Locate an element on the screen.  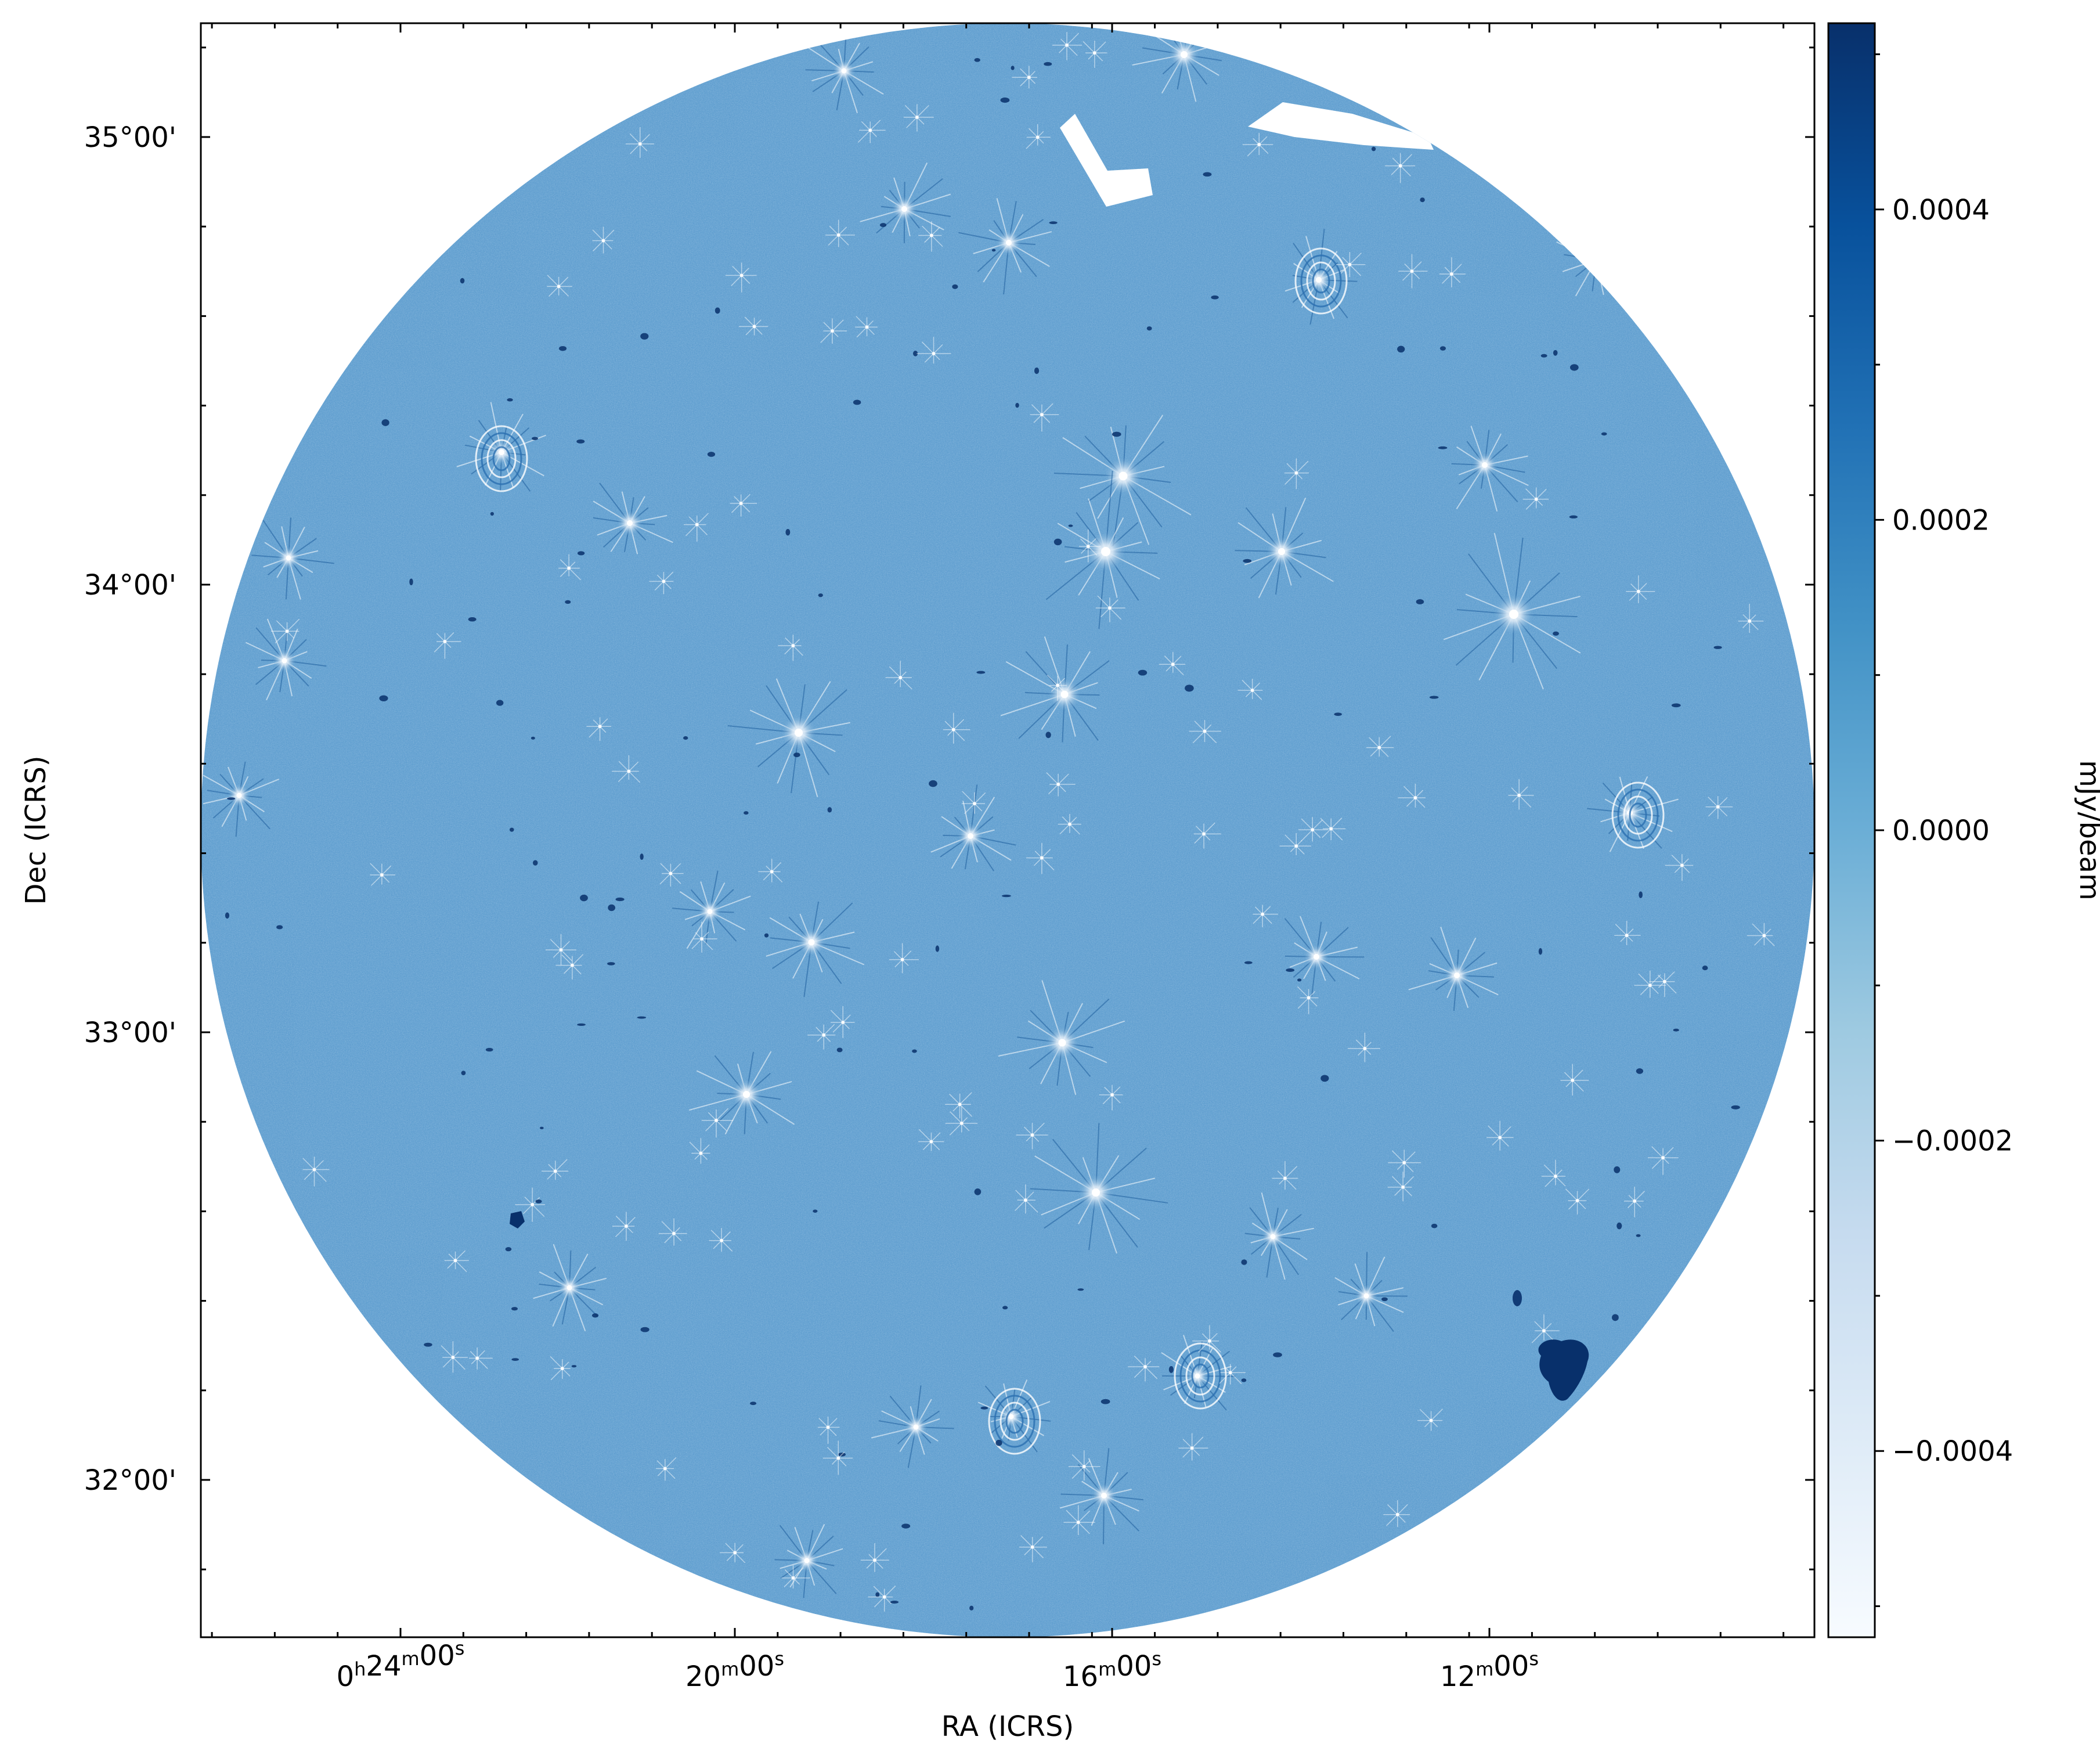
ra-tick-label: 20m00s is located at coordinates (734, 1670).